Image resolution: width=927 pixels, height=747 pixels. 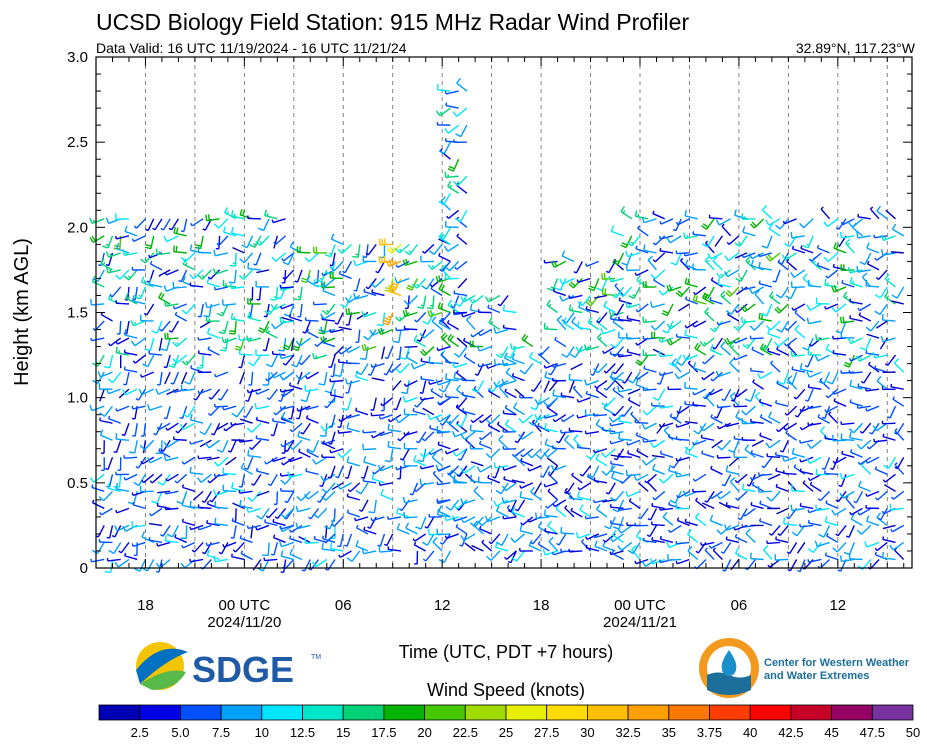 What do you see at coordinates (221, 732) in the screenshot?
I see `legend-label: 7.5` at bounding box center [221, 732].